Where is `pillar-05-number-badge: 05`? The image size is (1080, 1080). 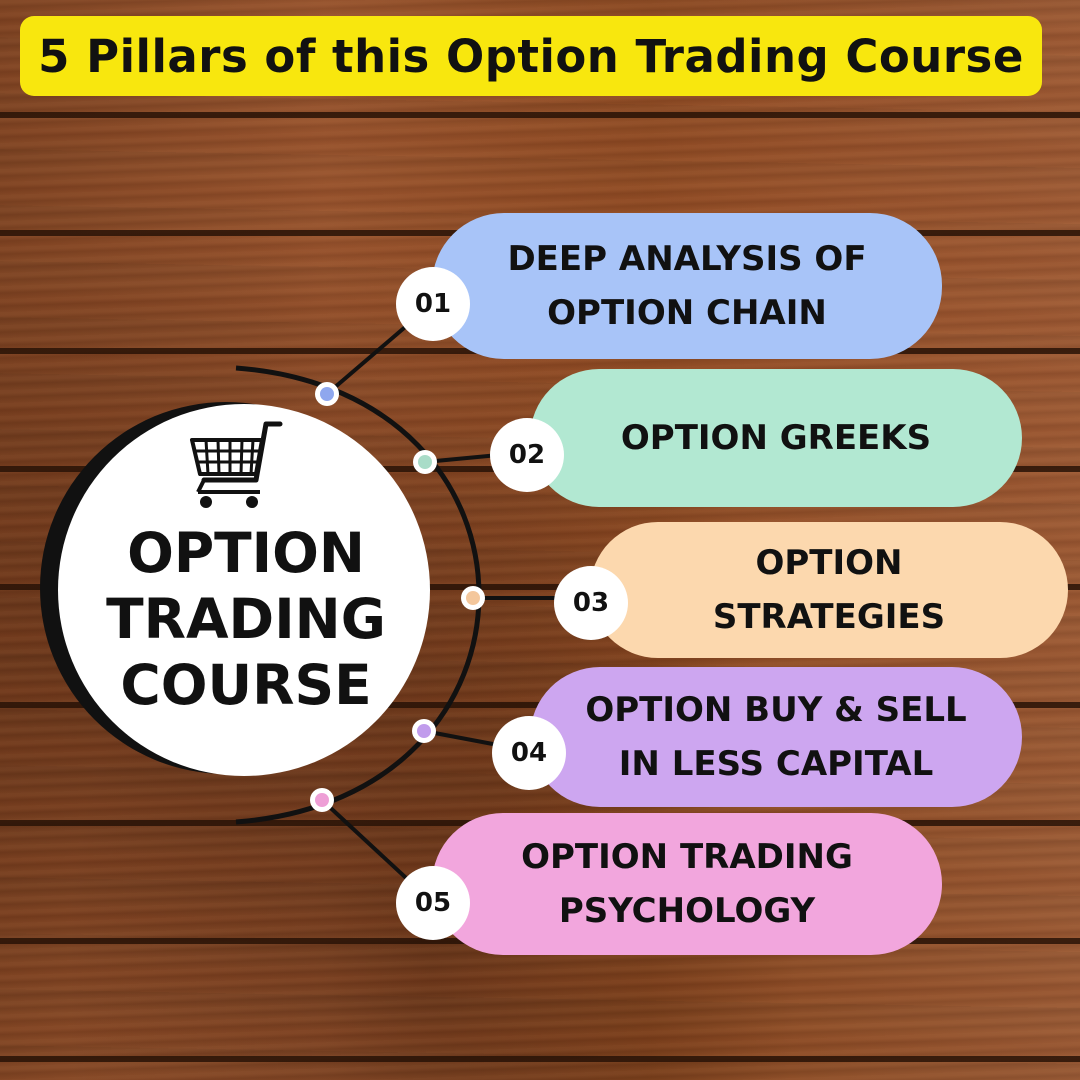 pillar-05-number-badge: 05 is located at coordinates (433, 903).